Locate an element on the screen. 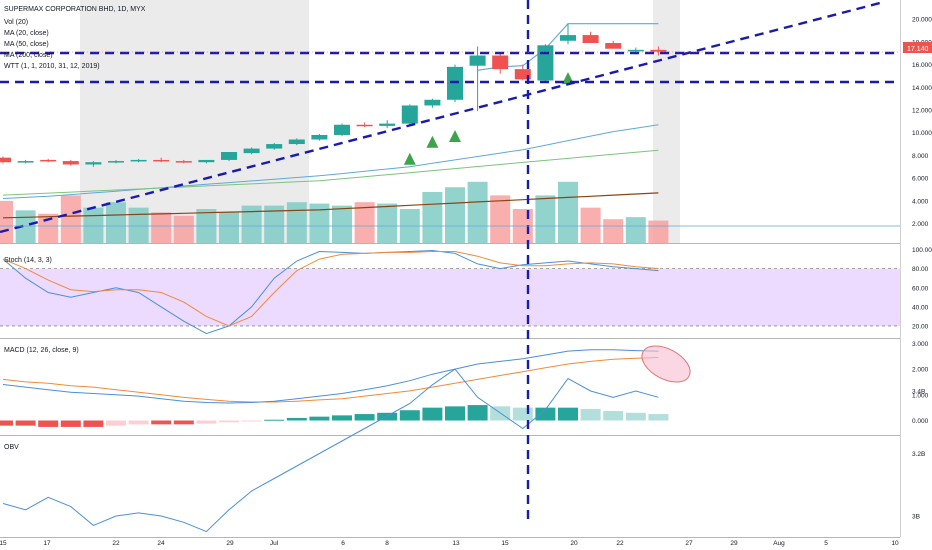 This screenshot has width=932, height=550. date-tick-9: 15 is located at coordinates (505, 543).